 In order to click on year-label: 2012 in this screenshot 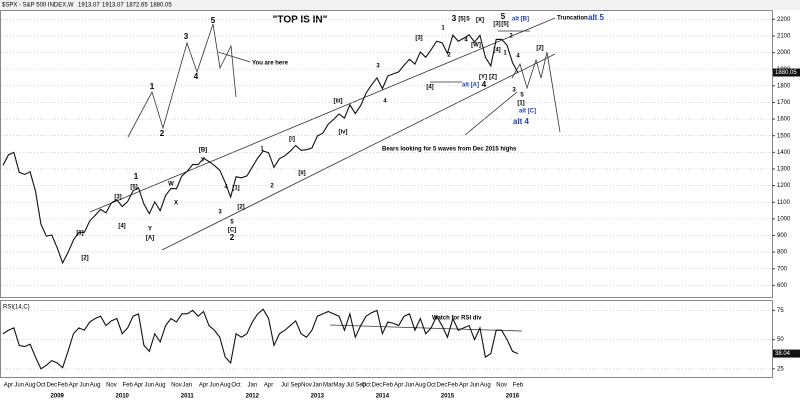, I will do `click(253, 397)`.